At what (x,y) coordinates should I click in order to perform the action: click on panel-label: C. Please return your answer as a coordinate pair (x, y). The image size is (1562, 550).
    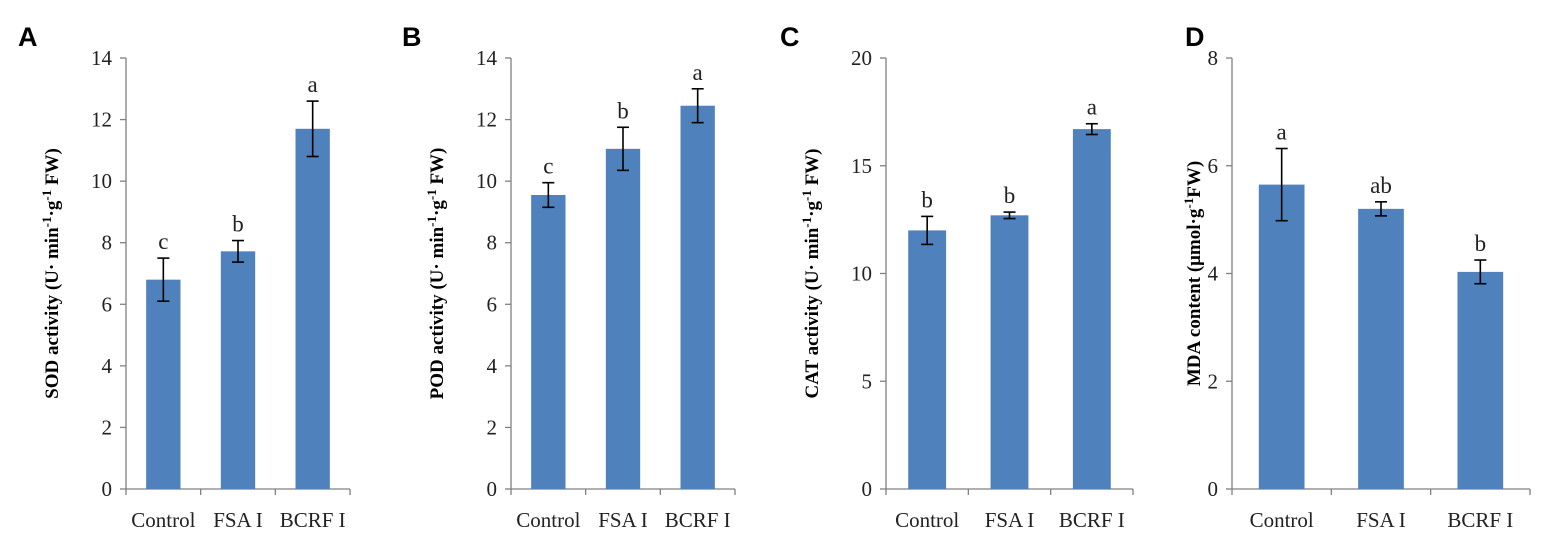
    Looking at the image, I should click on (790, 37).